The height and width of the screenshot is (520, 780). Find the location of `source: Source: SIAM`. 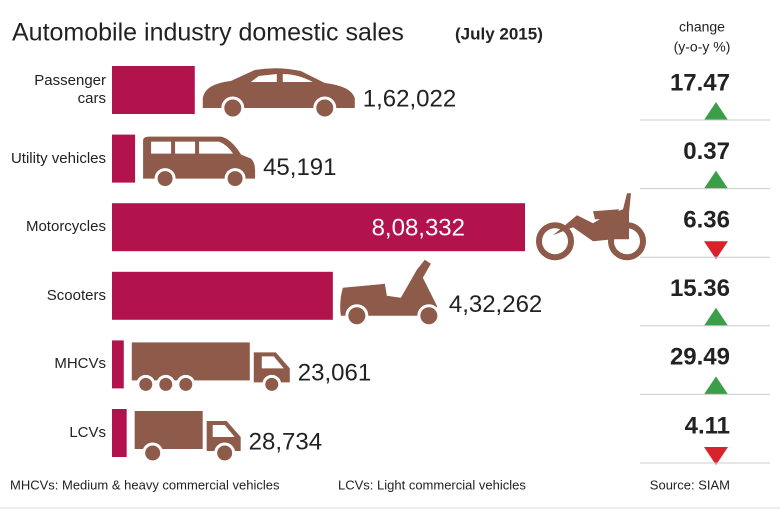

source: Source: SIAM is located at coordinates (690, 484).